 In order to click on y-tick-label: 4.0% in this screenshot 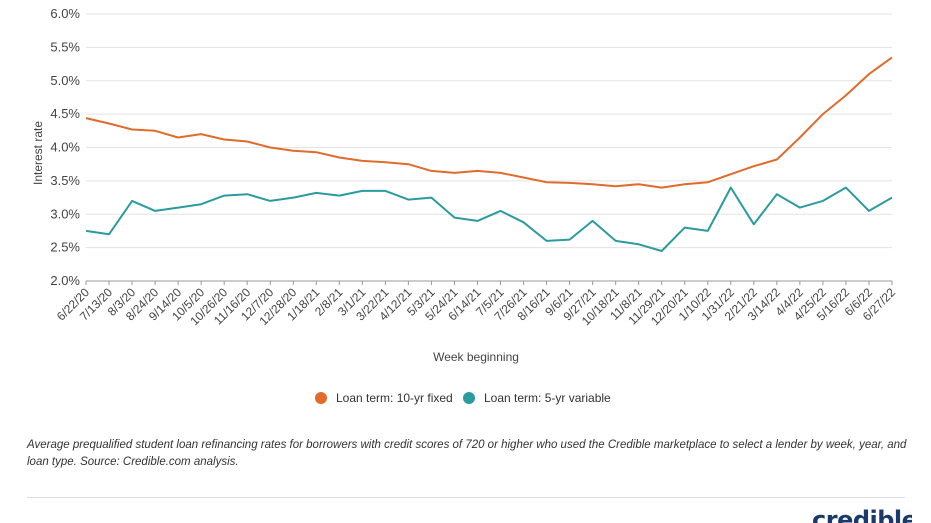, I will do `click(65, 147)`.